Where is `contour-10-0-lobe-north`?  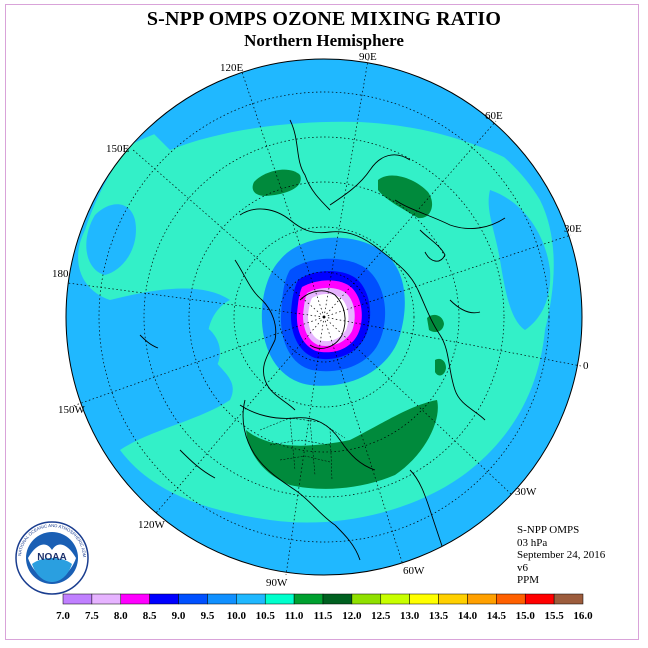 contour-10-0-lobe-north is located at coordinates (325, 125).